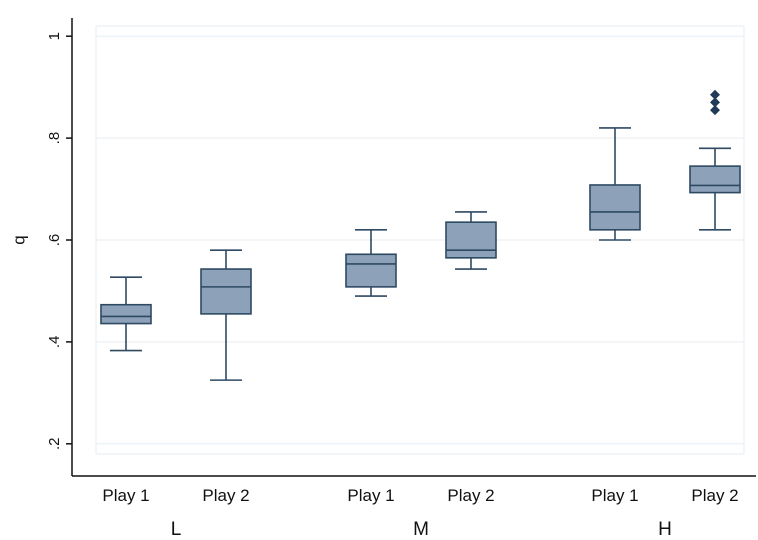 Image resolution: width=758 pixels, height=540 pixels. Describe the element at coordinates (54, 36) in the screenshot. I see `y-tick-label: 1` at that location.